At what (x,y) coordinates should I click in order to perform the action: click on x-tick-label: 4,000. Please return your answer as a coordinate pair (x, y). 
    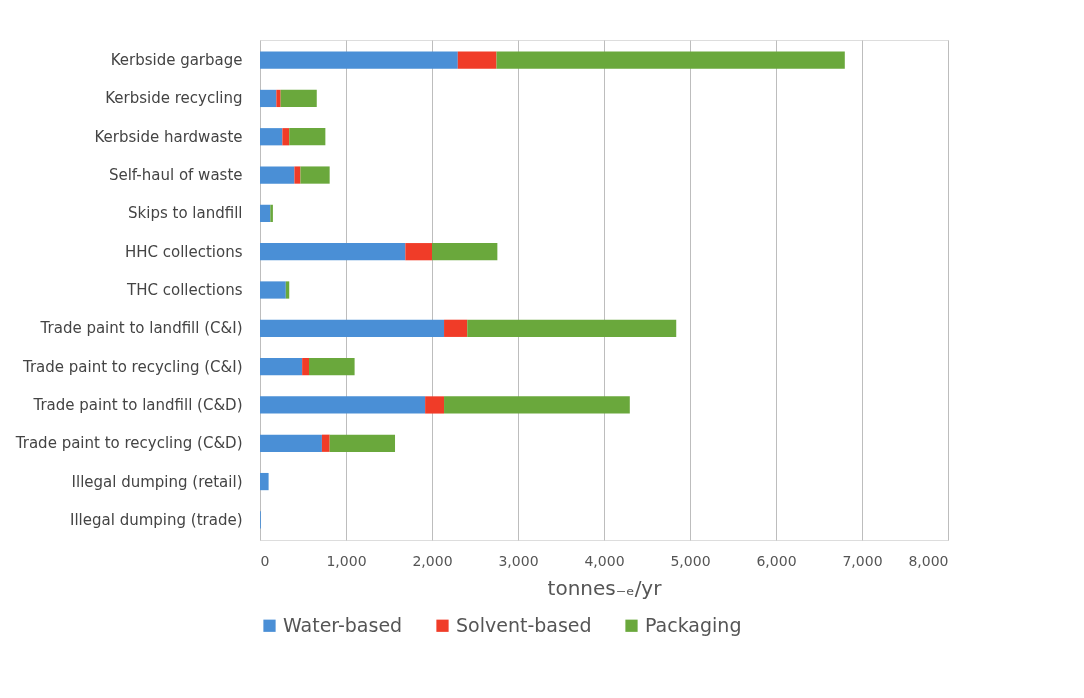
    Looking at the image, I should click on (604, 560).